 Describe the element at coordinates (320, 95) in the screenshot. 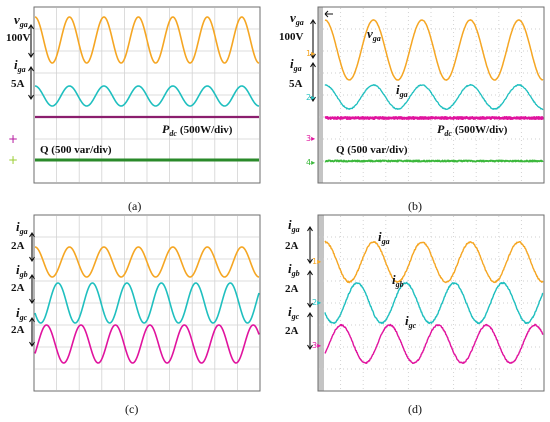

I see `panel-b-left-strip` at that location.